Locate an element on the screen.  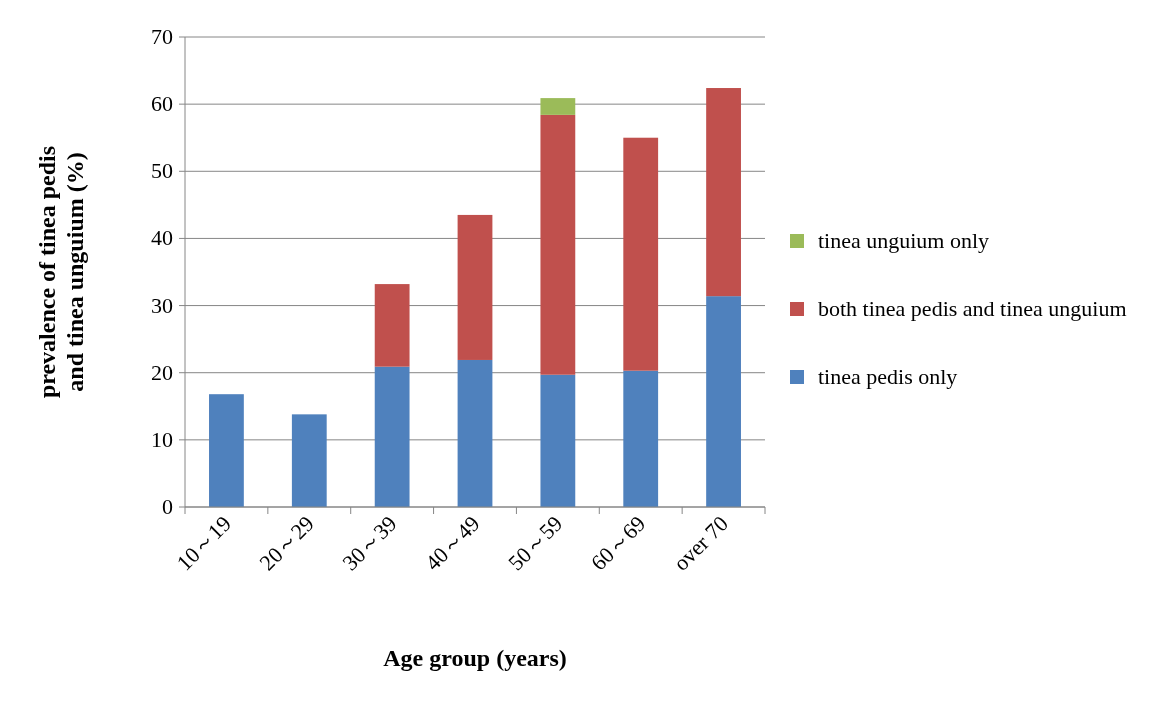
y-tick-label: 20 is located at coordinates (162, 372).